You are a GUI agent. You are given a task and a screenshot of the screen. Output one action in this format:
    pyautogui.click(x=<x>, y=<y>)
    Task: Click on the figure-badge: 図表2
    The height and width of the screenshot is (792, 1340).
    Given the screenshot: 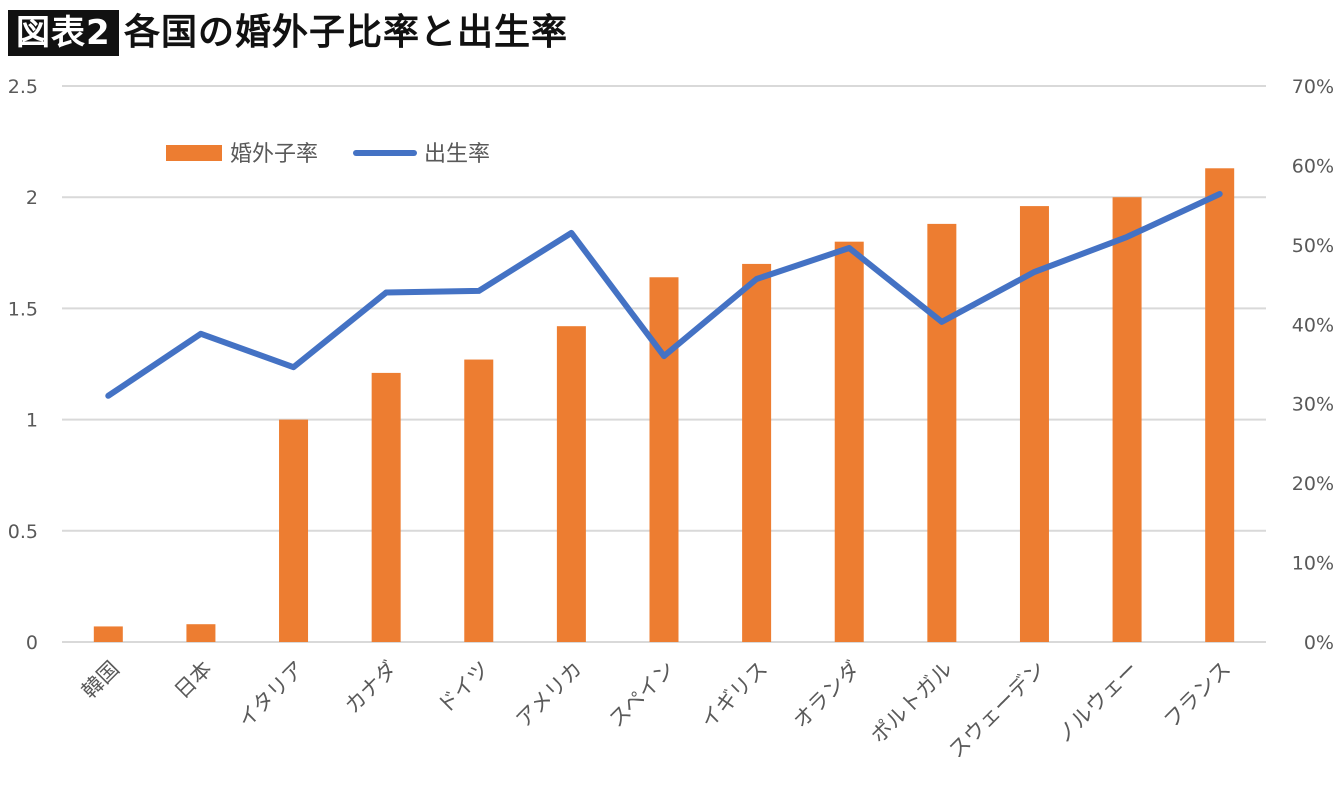 What is the action you would take?
    pyautogui.click(x=63, y=33)
    